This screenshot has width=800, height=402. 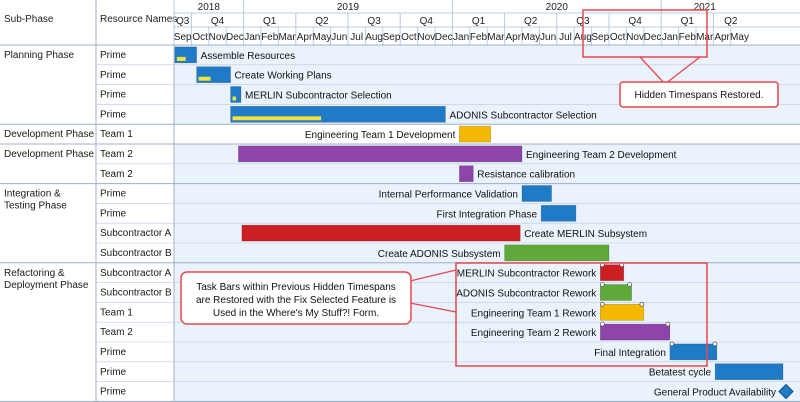 What do you see at coordinates (248, 56) in the screenshot?
I see `task-label: Assemble Resources` at bounding box center [248, 56].